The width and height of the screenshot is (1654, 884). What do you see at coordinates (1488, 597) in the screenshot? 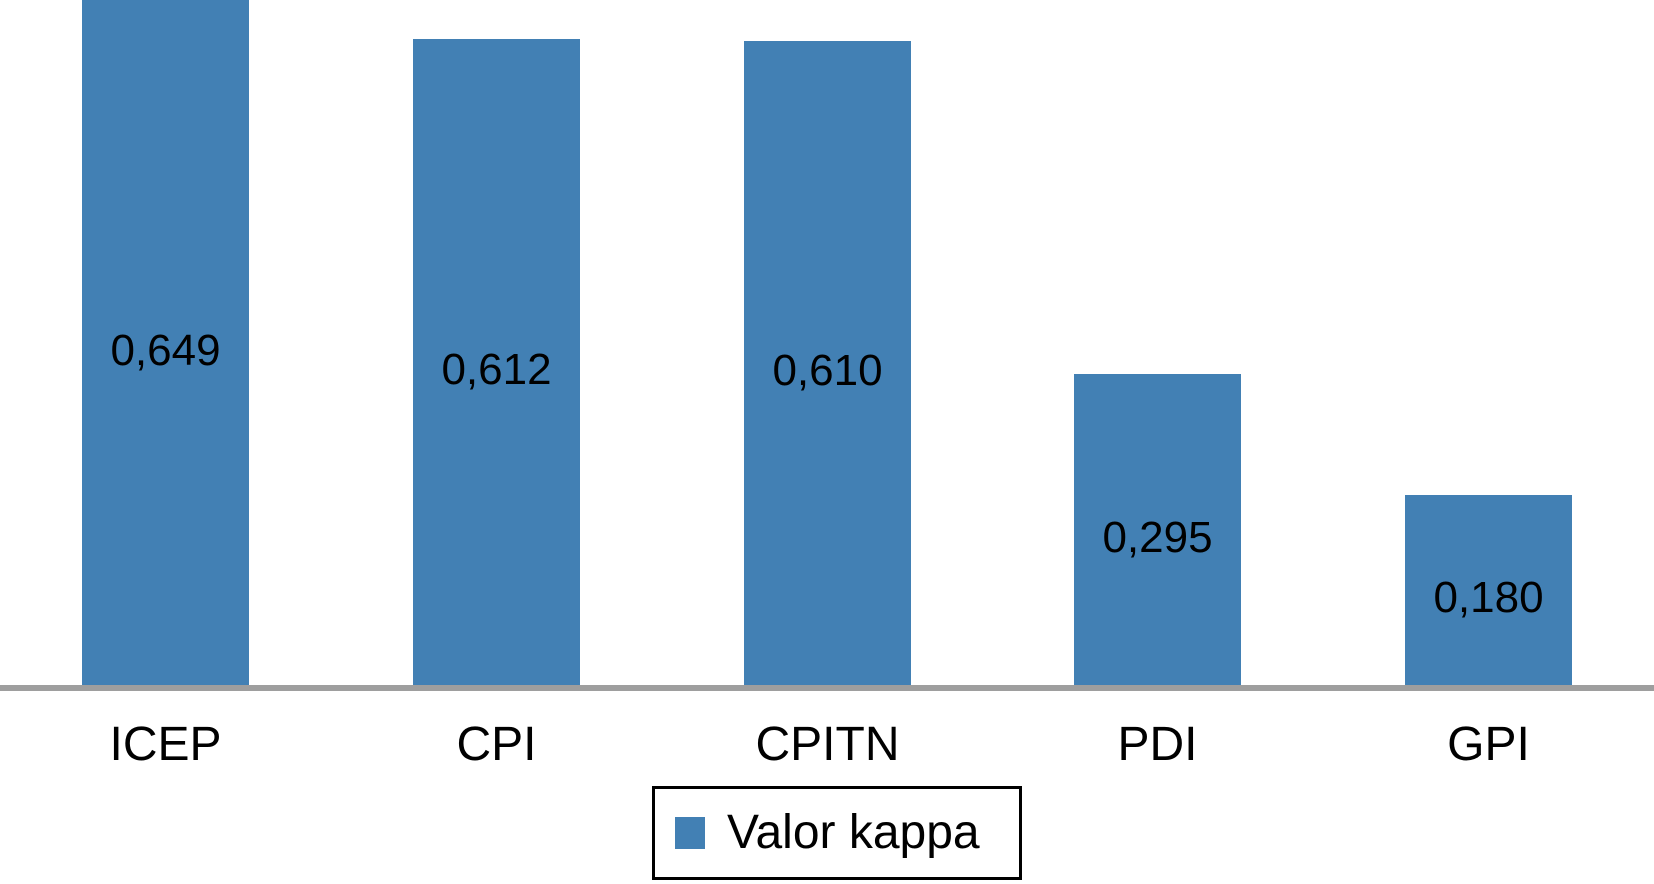
I see `bar-value-label-gpi: 0,180` at bounding box center [1488, 597].